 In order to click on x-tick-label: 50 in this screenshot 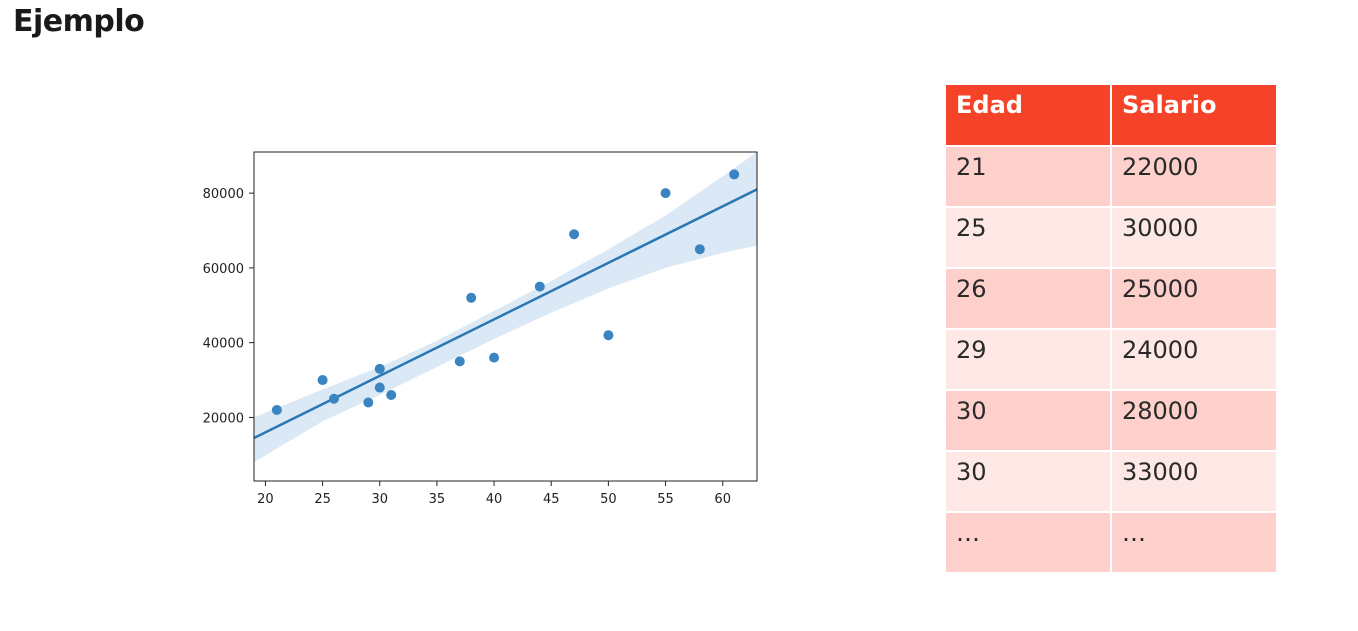, I will do `click(608, 499)`.